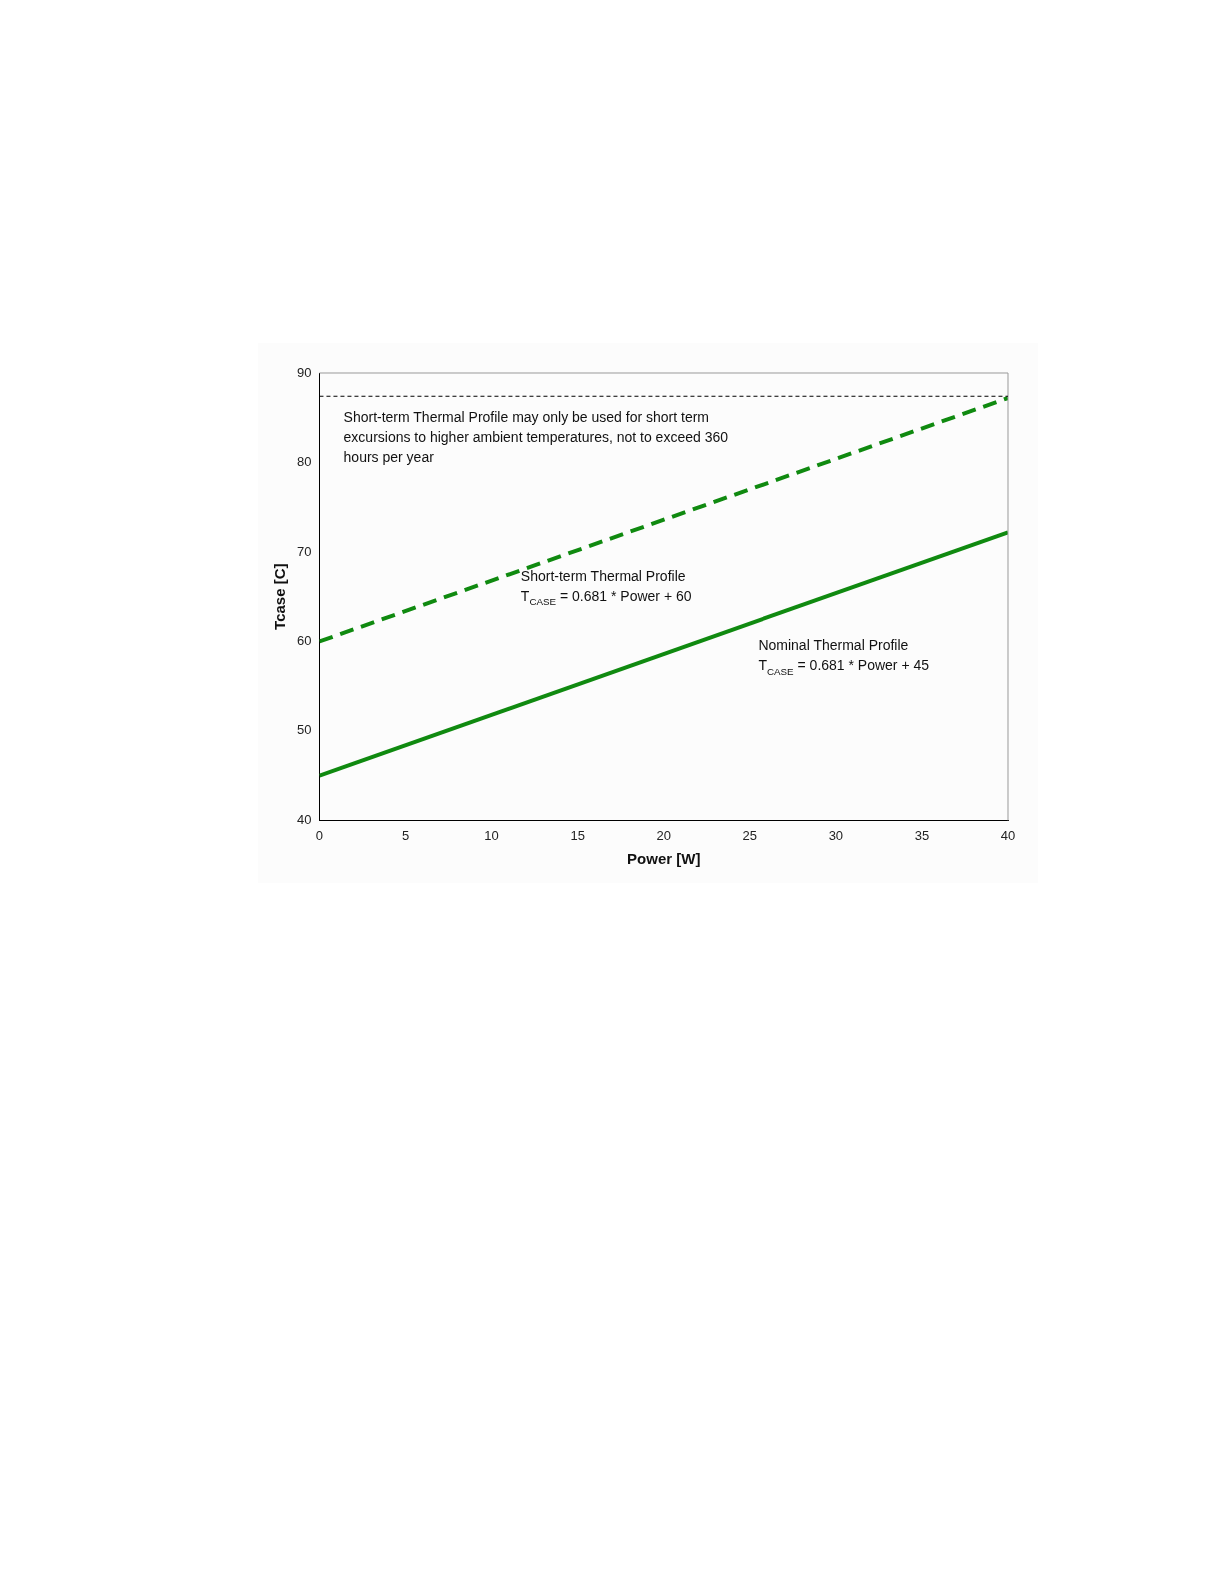  What do you see at coordinates (536, 437) in the screenshot?
I see `annotation: Short-term Thermal Profile may only be used for short term excursions to higher ambient temperatures, not to exceed 360 hours per year` at bounding box center [536, 437].